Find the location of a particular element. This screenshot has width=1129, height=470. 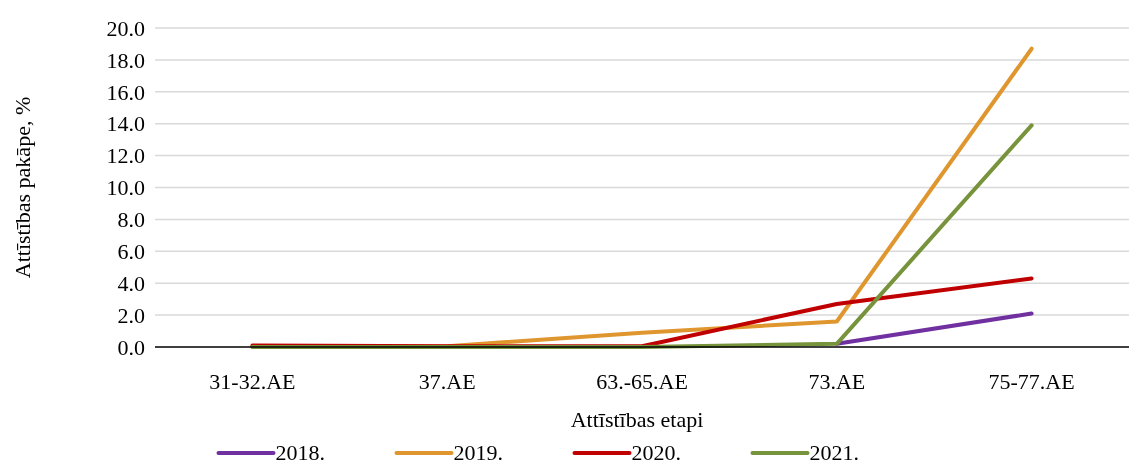

x-tick-label: 31-32.AE is located at coordinates (252, 381).